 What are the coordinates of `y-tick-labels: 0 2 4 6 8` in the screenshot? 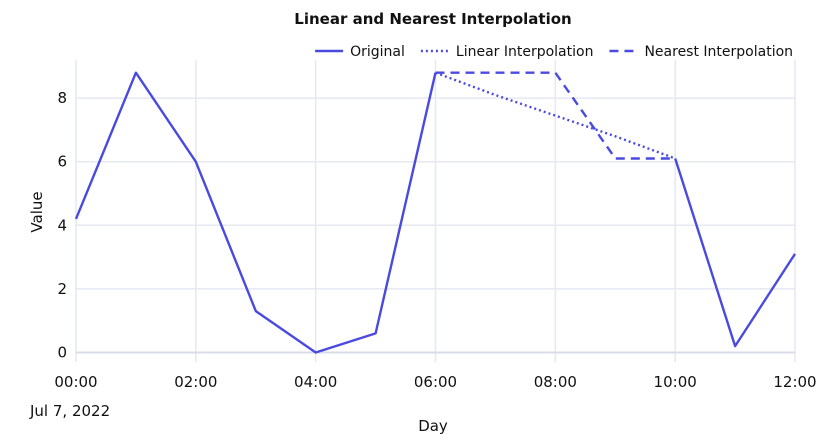 It's located at (62, 225).